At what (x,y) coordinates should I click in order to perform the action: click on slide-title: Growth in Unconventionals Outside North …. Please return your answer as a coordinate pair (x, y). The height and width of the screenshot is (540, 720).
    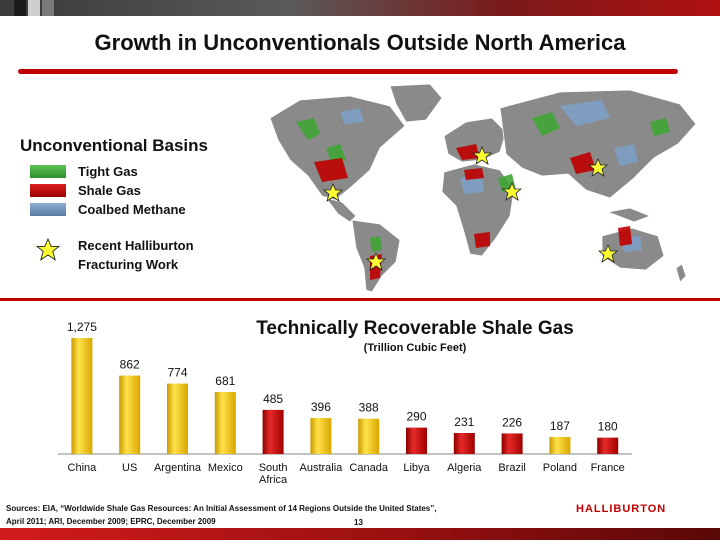
    Looking at the image, I should click on (360, 42).